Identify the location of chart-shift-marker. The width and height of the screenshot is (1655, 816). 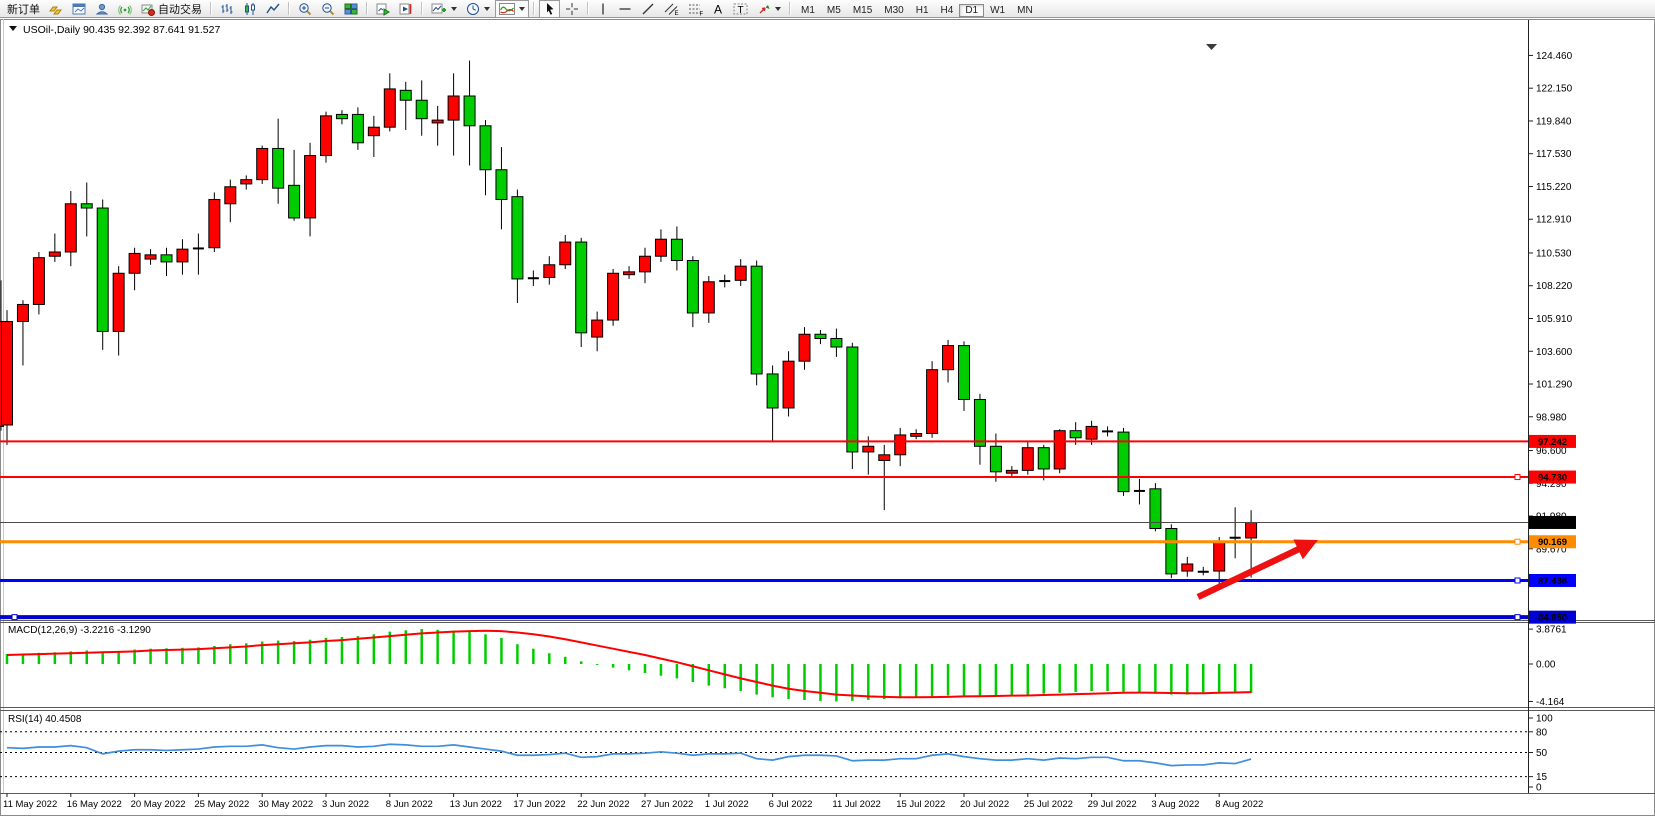
(1211, 47).